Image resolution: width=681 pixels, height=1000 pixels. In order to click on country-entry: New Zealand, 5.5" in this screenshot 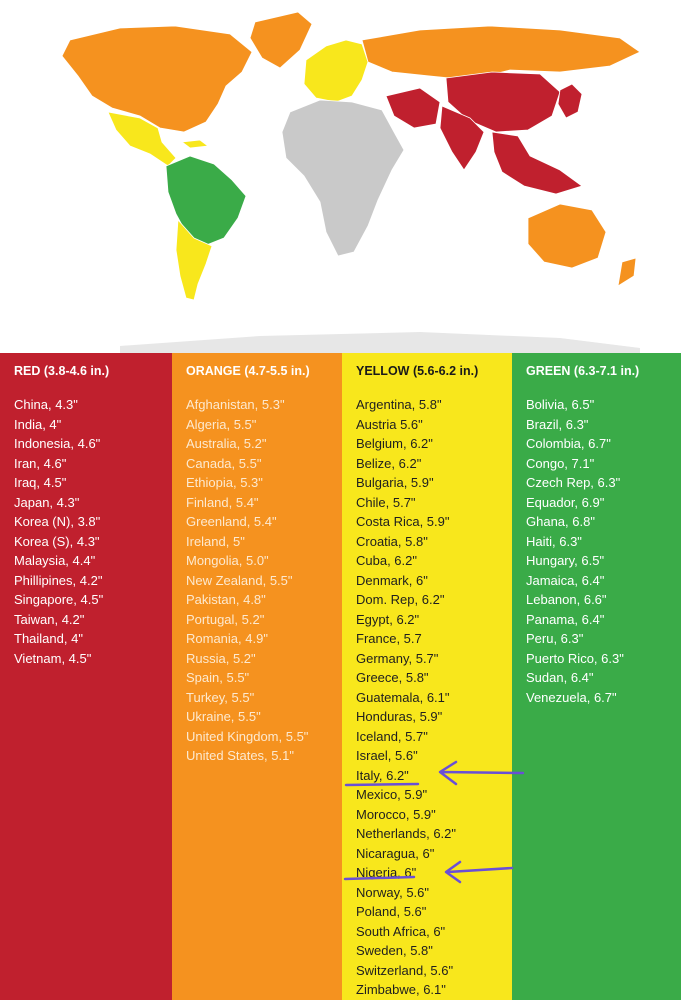, I will do `click(239, 580)`.